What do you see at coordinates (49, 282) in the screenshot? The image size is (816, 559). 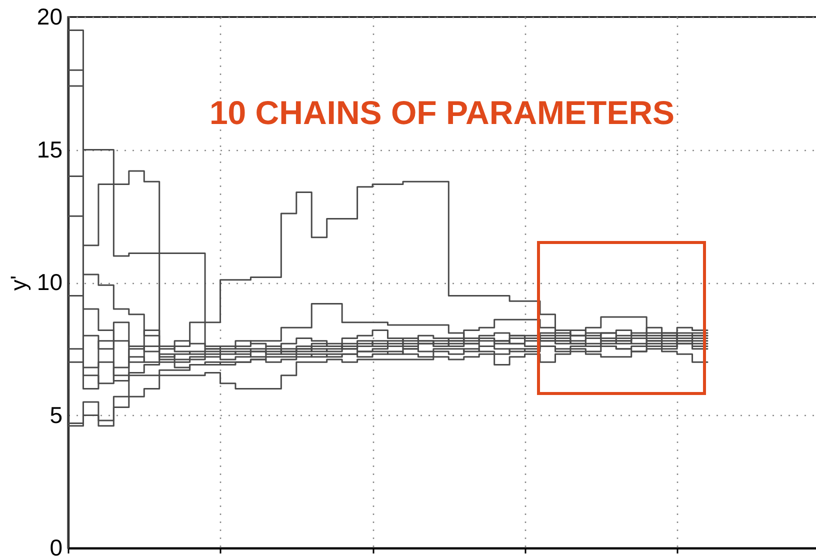 I see `y-tick-label: 10` at bounding box center [49, 282].